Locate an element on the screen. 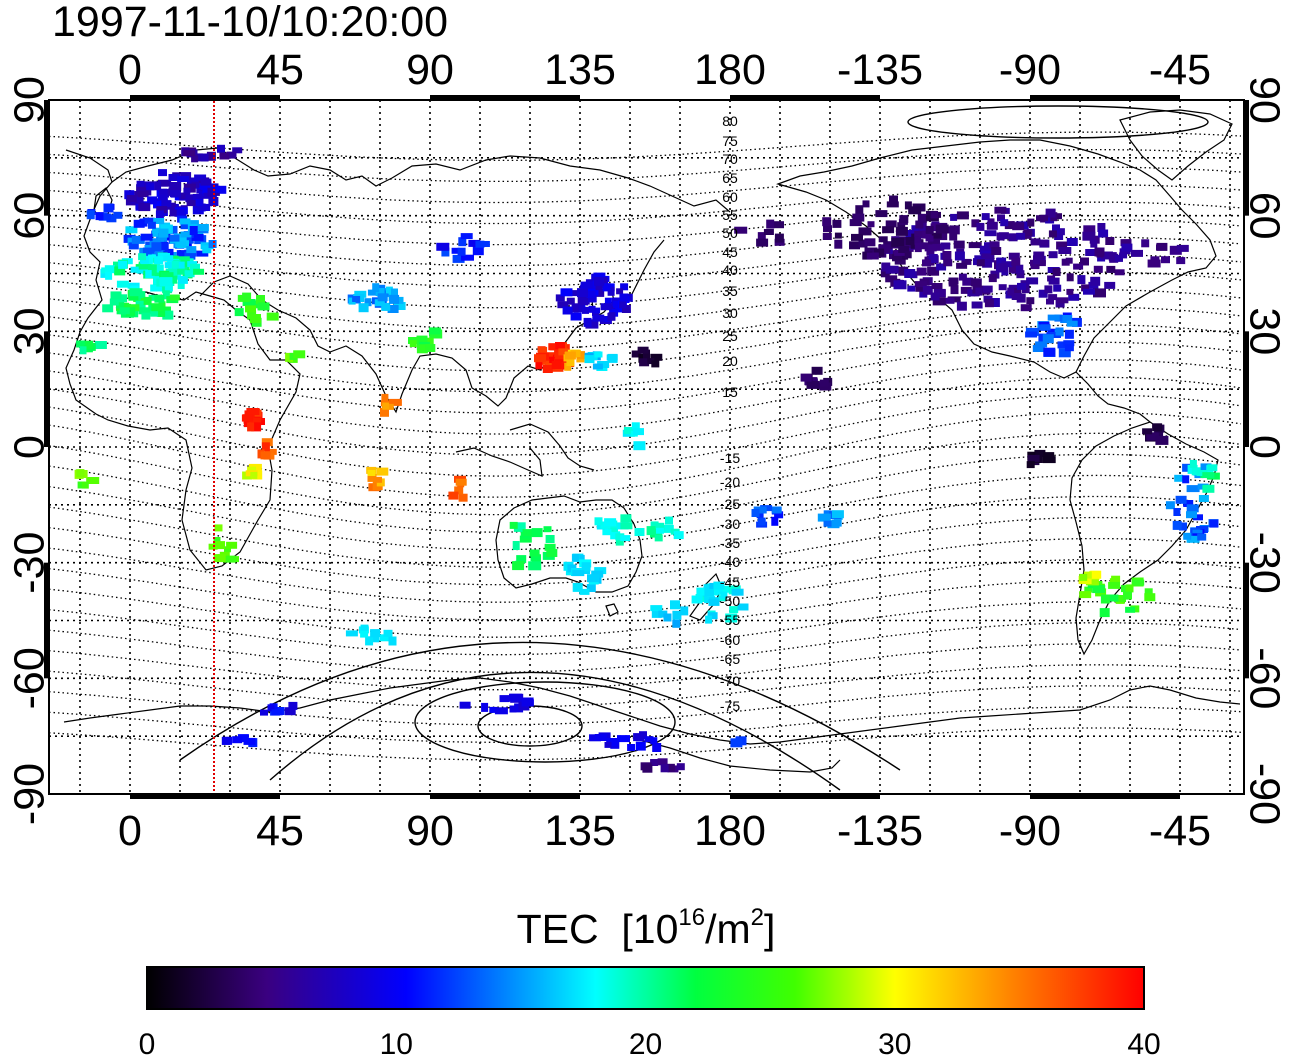 The width and height of the screenshot is (1292, 1057). left-lat-label: 60 is located at coordinates (29, 216).